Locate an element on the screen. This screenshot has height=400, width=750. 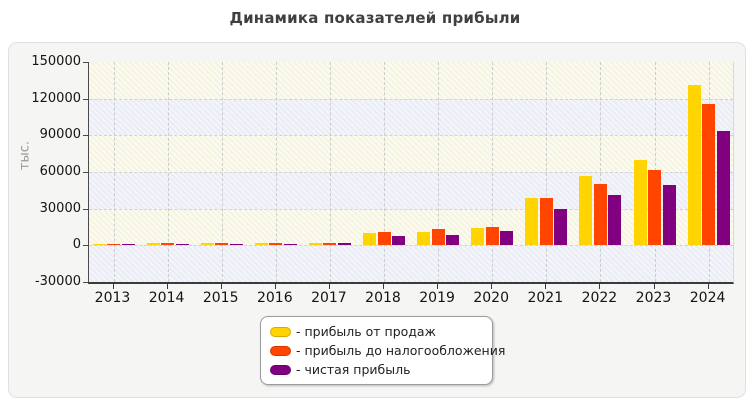
bar-2017-series1 is located at coordinates (315, 244).